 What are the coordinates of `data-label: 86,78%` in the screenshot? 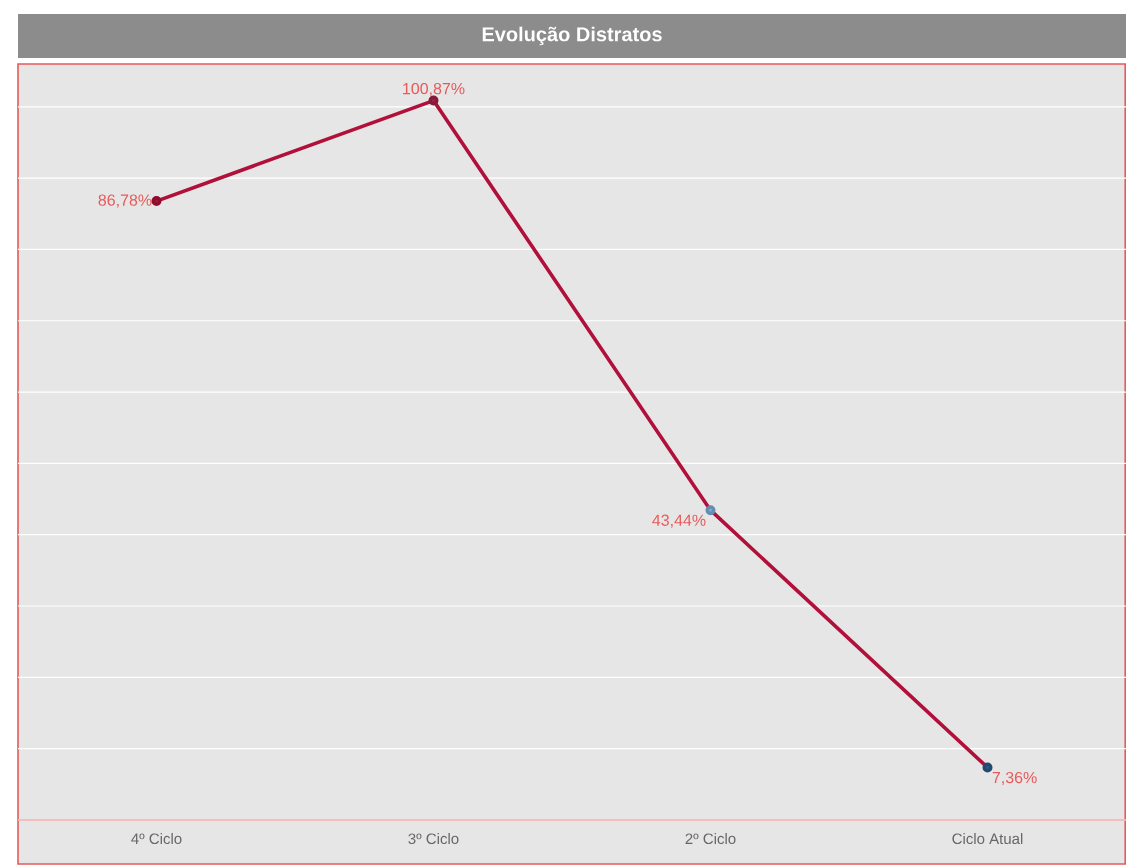 It's located at (125, 201).